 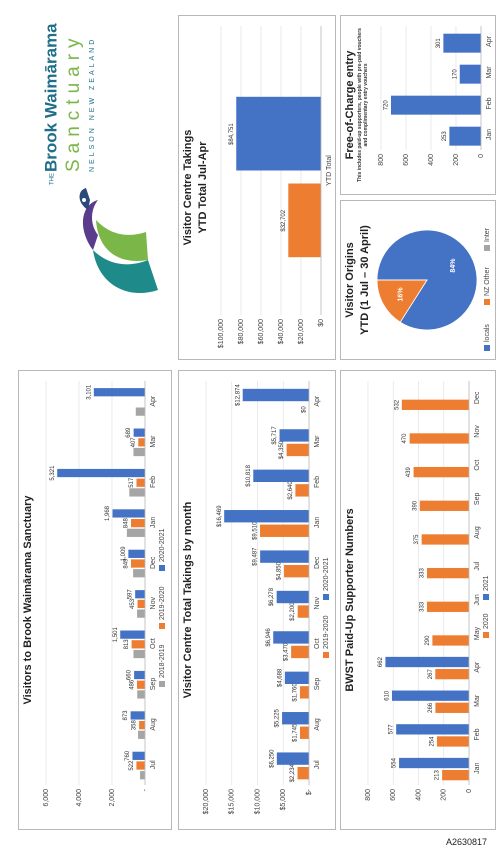 I want to click on x-tick-label: Jul, so click(x=317, y=764).